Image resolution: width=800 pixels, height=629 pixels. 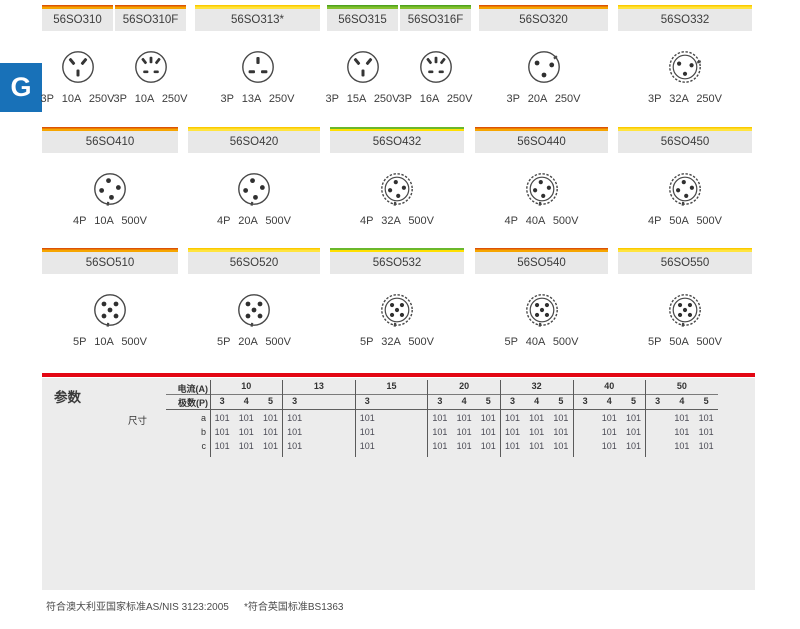 I want to click on product-card: 56SO432 4P 32A 500V, so click(x=397, y=177).